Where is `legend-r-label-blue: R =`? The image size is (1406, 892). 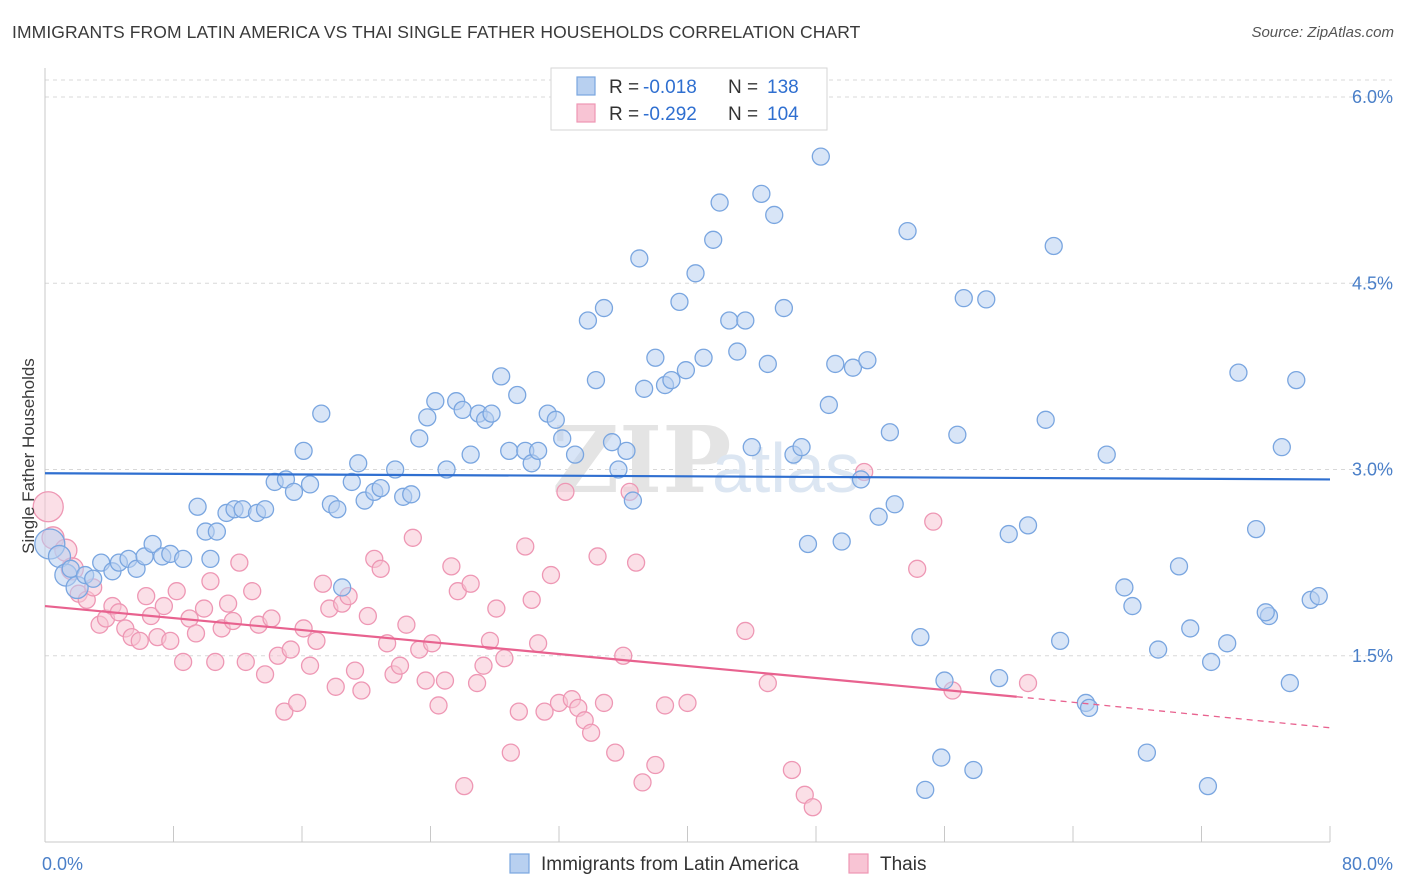 legend-r-label-blue: R = is located at coordinates (624, 87).